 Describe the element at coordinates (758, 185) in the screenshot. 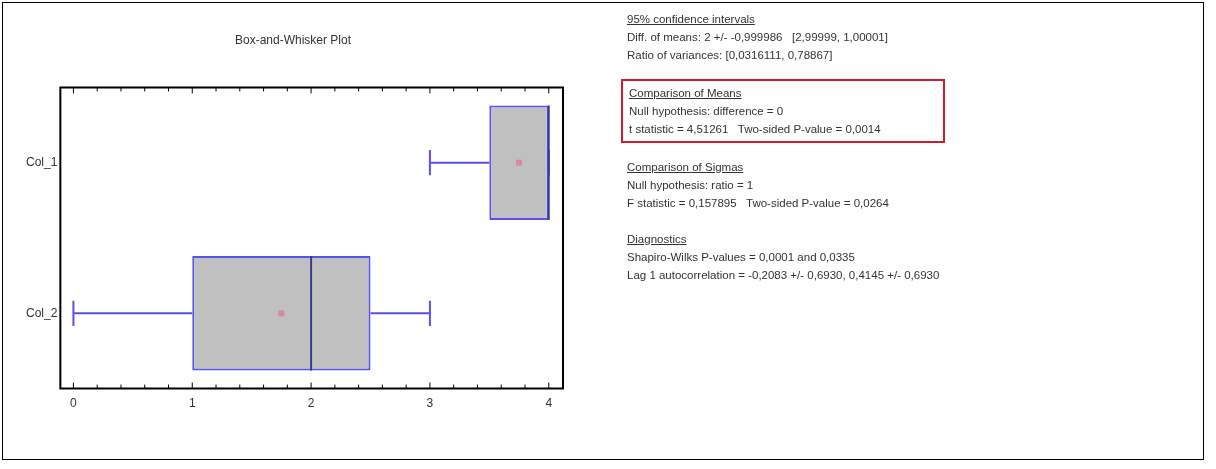

I see `text: Comparison of Sigmas Null hypothesis: ratio = 1 F statistic = 0,157895 Two-sided P-value = 0,0264` at that location.